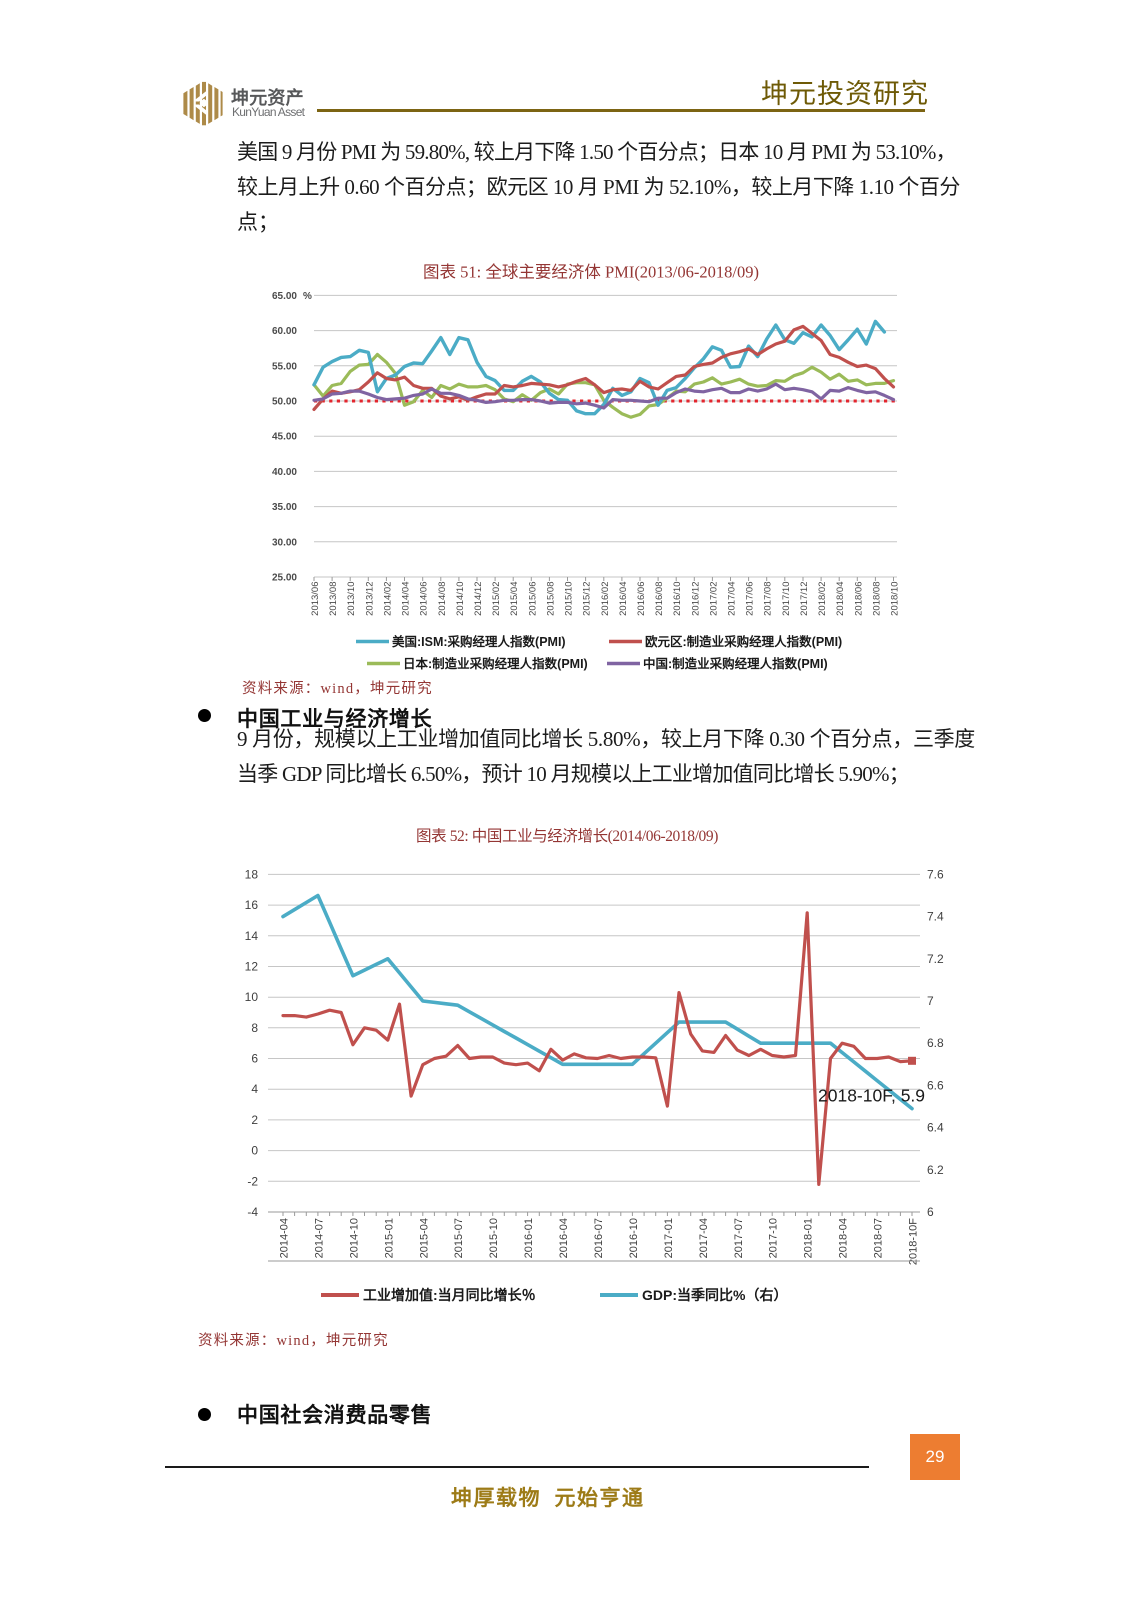 The height and width of the screenshot is (1600, 1131). What do you see at coordinates (529, 1238) in the screenshot?
I see `svg-text: 2016-01` at bounding box center [529, 1238].